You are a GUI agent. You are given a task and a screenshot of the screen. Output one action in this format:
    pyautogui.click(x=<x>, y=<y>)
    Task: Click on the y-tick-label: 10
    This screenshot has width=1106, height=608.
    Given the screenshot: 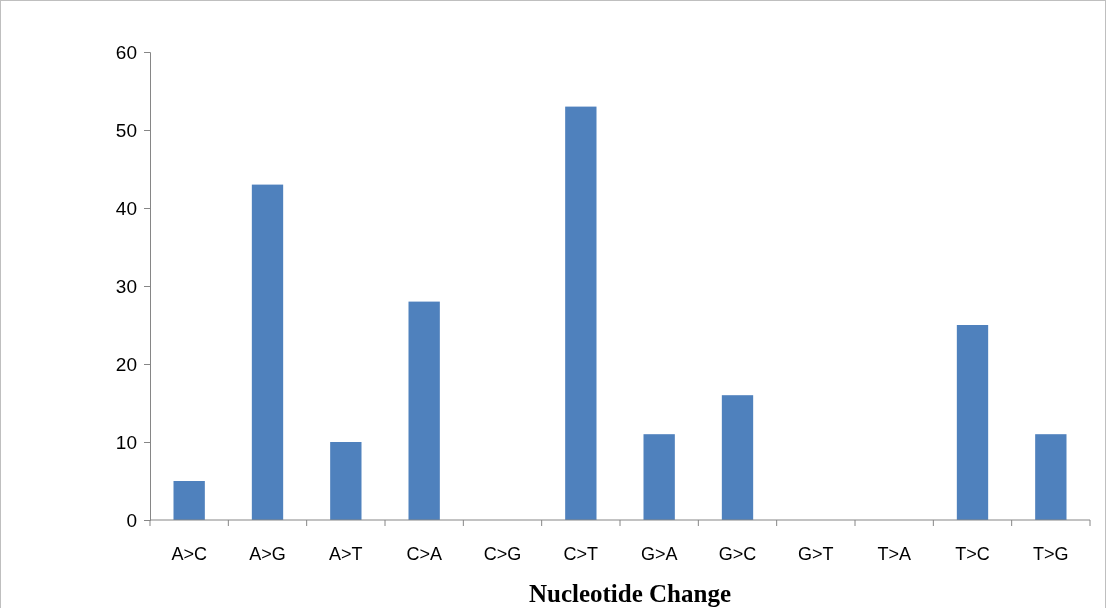 What is the action you would take?
    pyautogui.click(x=126, y=442)
    